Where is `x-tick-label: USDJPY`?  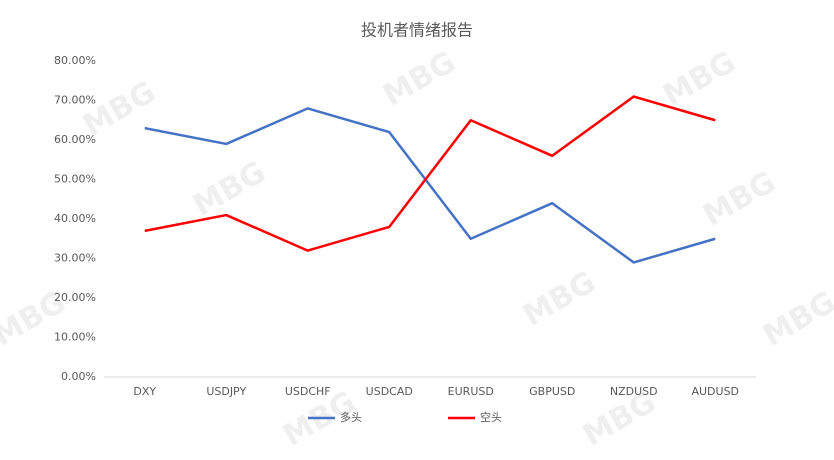
x-tick-label: USDJPY is located at coordinates (226, 391).